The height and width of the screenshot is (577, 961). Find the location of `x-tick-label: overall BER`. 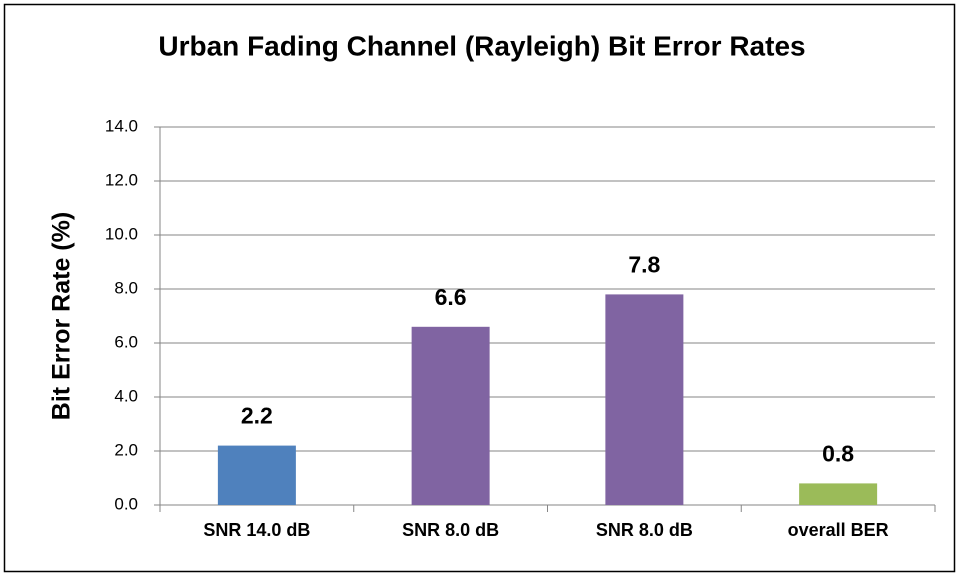

x-tick-label: overall BER is located at coordinates (838, 530).